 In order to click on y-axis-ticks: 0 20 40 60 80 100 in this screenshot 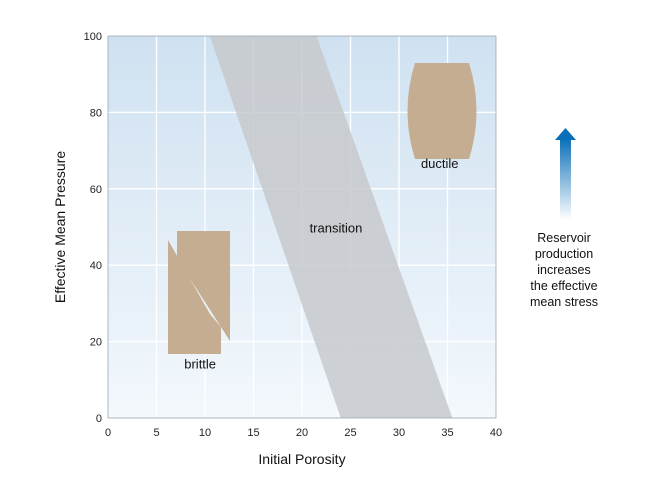, I will do `click(93, 228)`.